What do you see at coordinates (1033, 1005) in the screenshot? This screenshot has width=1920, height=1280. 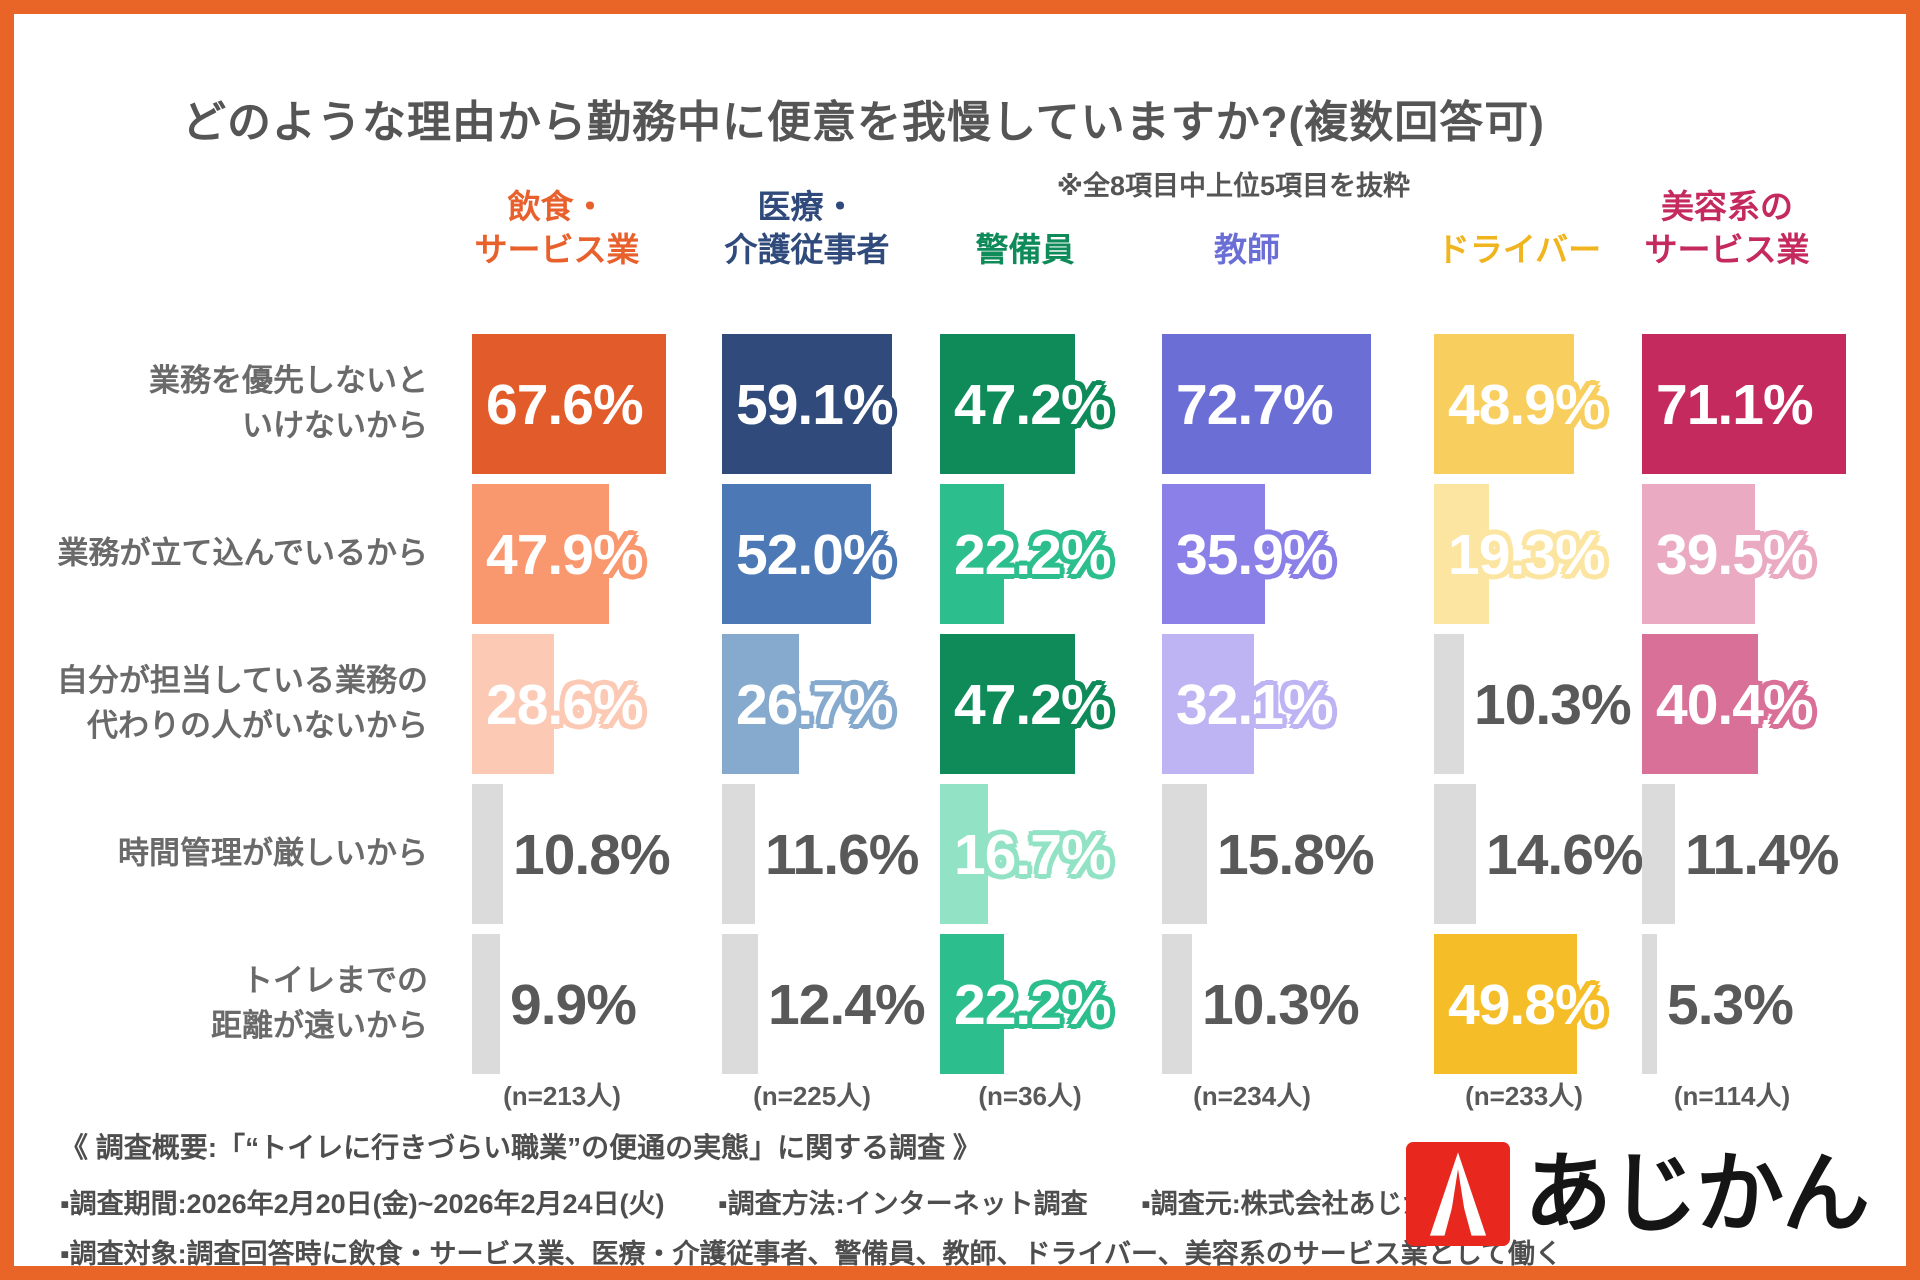 I see `value-label-警備員-row4: 22.2%` at bounding box center [1033, 1005].